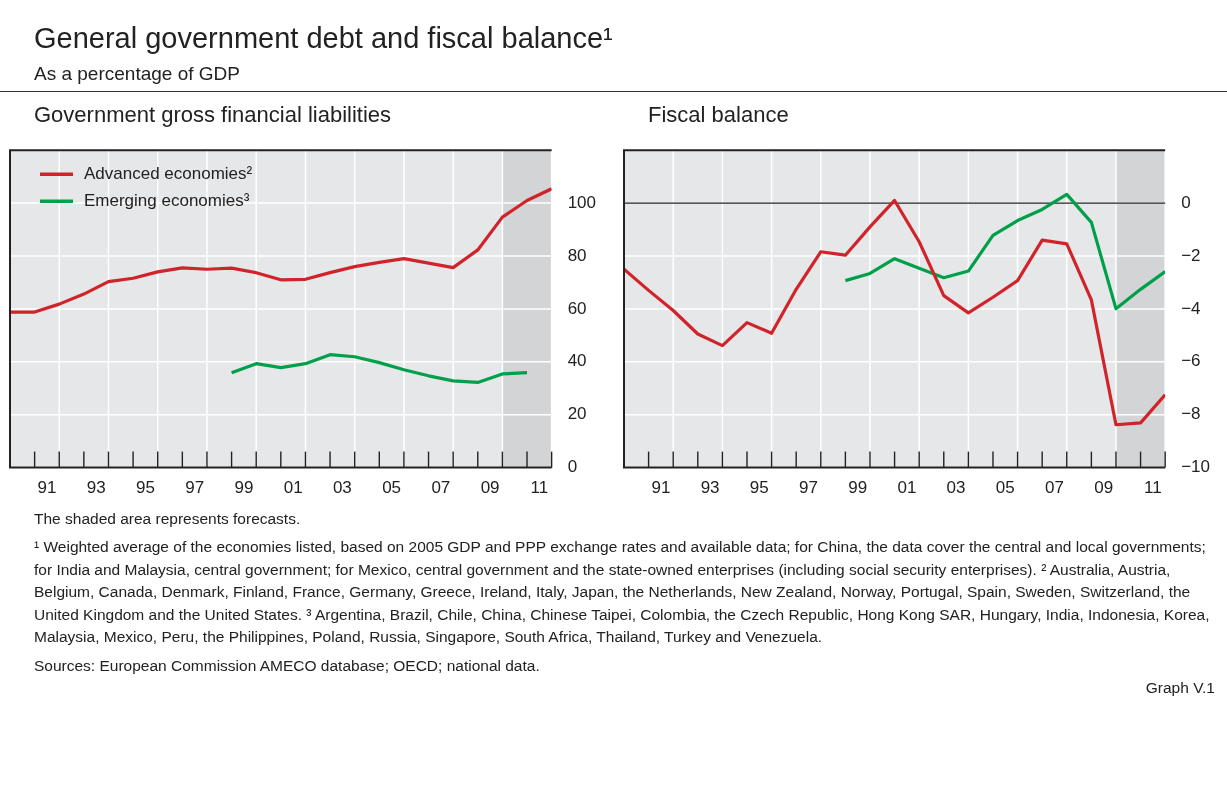 The height and width of the screenshot is (793, 1227). What do you see at coordinates (577, 308) in the screenshot?
I see `y-tick-label: 60` at bounding box center [577, 308].